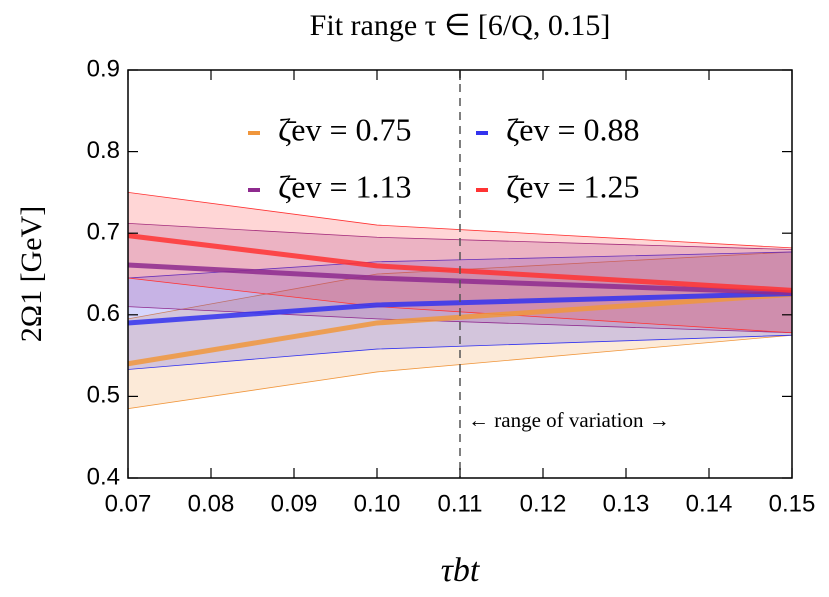 The width and height of the screenshot is (829, 597). I want to click on x-tick-label: 0.08, so click(211, 503).